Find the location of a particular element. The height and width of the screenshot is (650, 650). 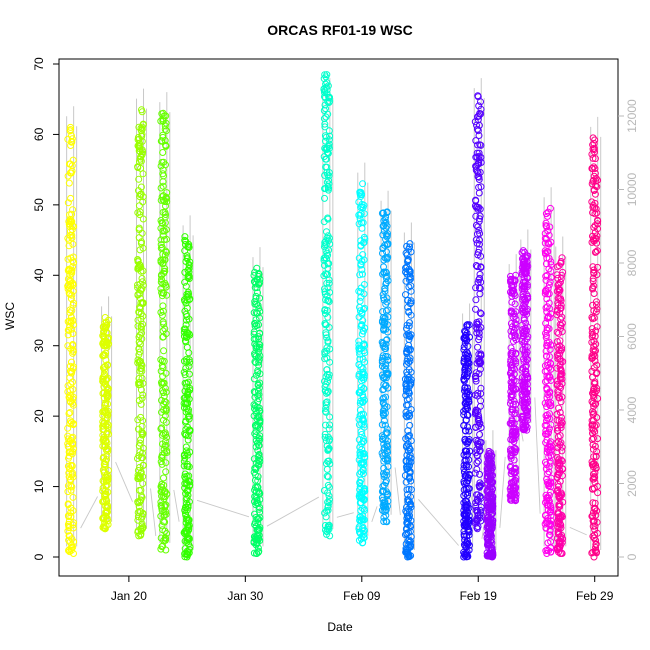

y-tick-label: 60 is located at coordinates (39, 134).